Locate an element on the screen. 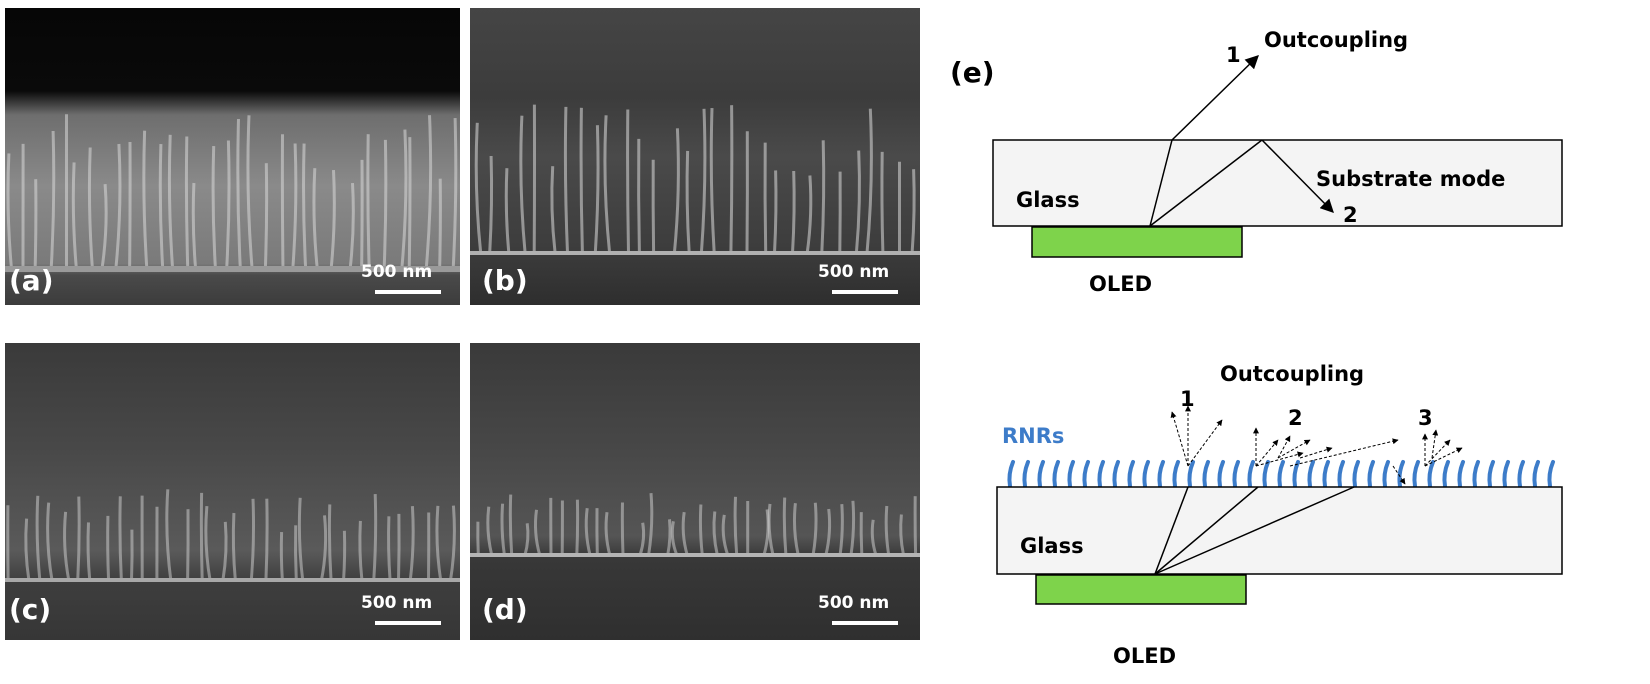 This screenshot has height=684, width=1650. oled-label-top: OLED is located at coordinates (1120, 284).